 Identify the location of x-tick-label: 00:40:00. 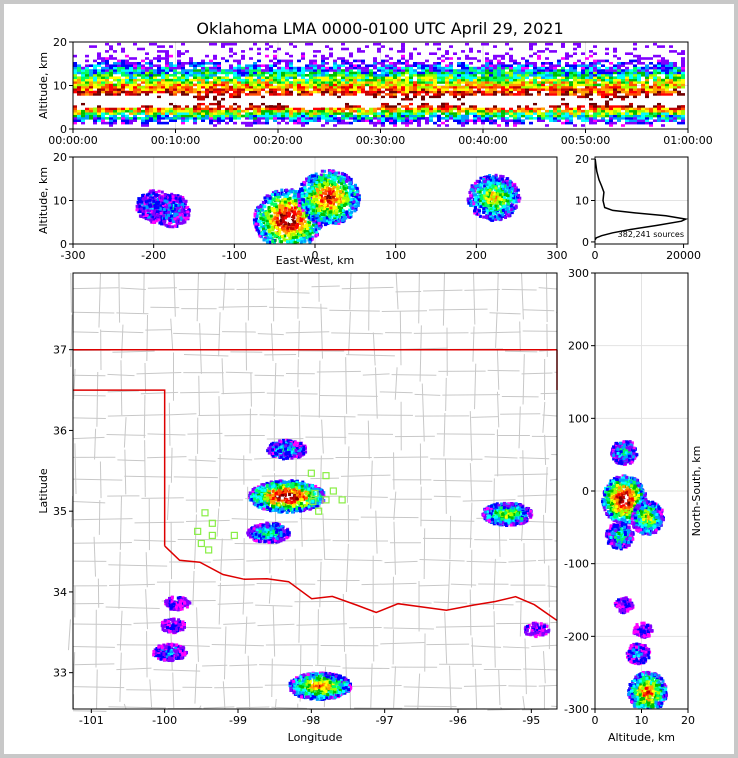
(482, 140).